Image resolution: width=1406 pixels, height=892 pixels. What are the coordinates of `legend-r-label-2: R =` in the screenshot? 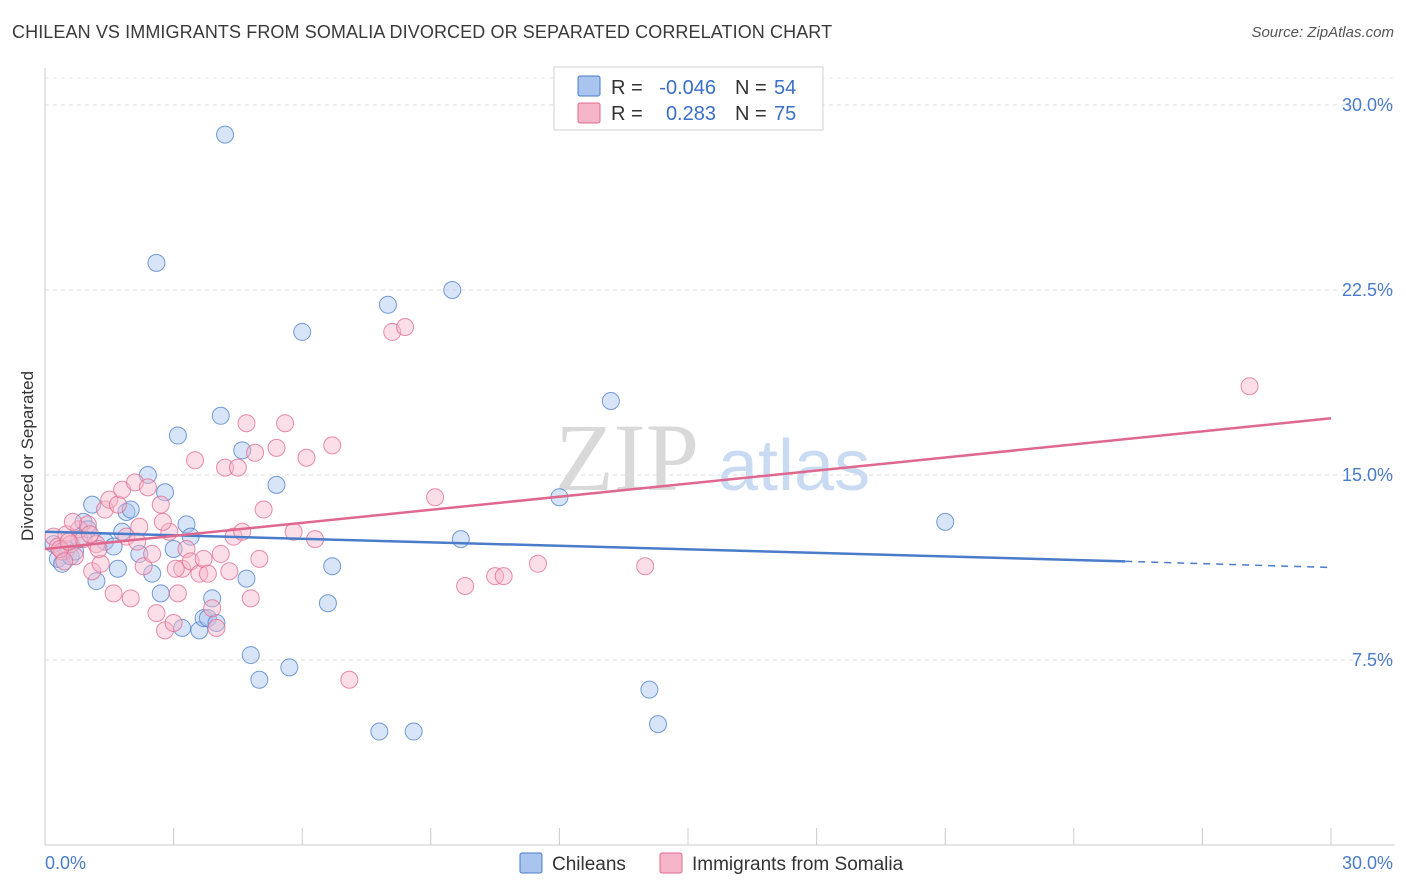 It's located at (627, 114).